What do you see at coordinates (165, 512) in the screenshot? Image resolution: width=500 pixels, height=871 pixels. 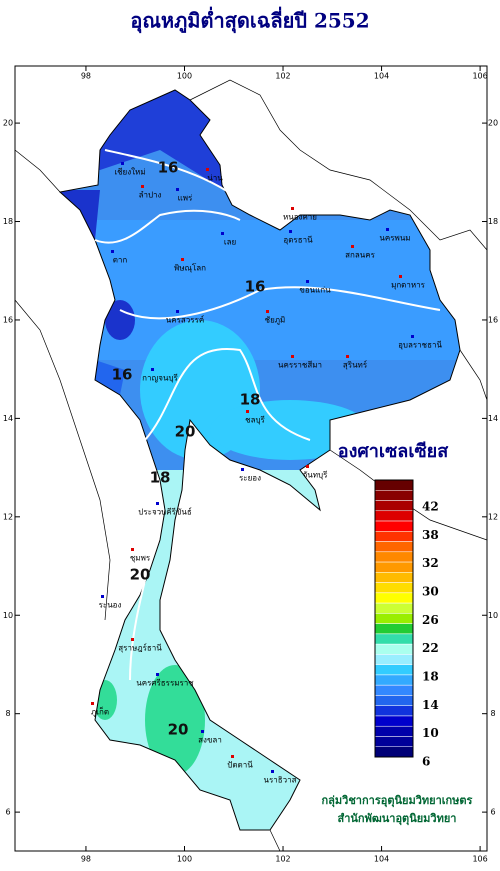 I see `place-label: ประจวบคีรีขันธ์` at bounding box center [165, 512].